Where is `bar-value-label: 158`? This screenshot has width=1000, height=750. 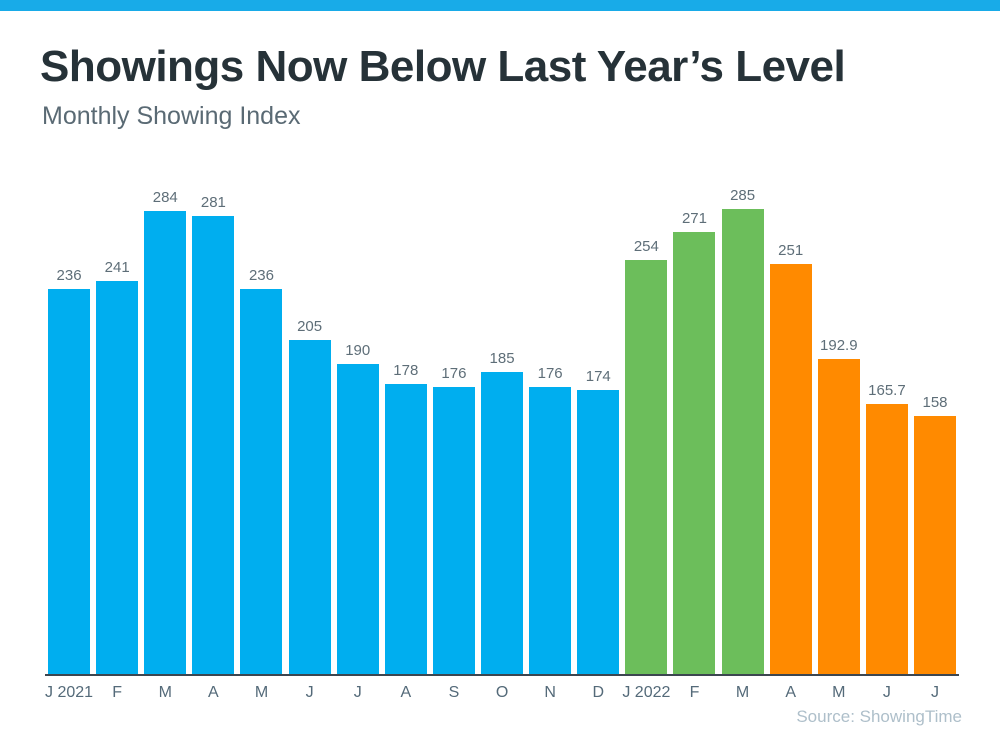 bar-value-label: 158 is located at coordinates (935, 403).